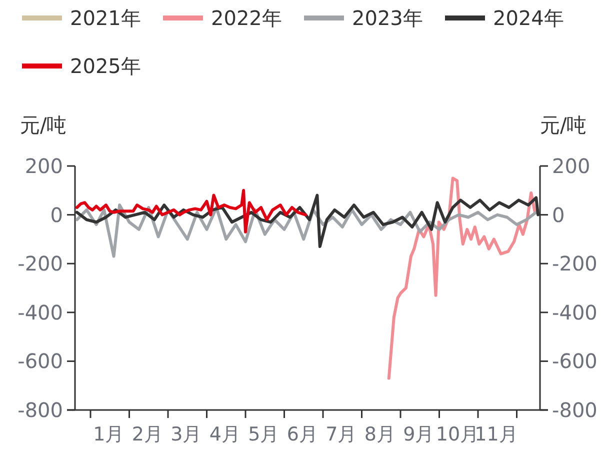 The height and width of the screenshot is (454, 607). Describe the element at coordinates (148, 435) in the screenshot. I see `x-tick-label: 2月` at that location.